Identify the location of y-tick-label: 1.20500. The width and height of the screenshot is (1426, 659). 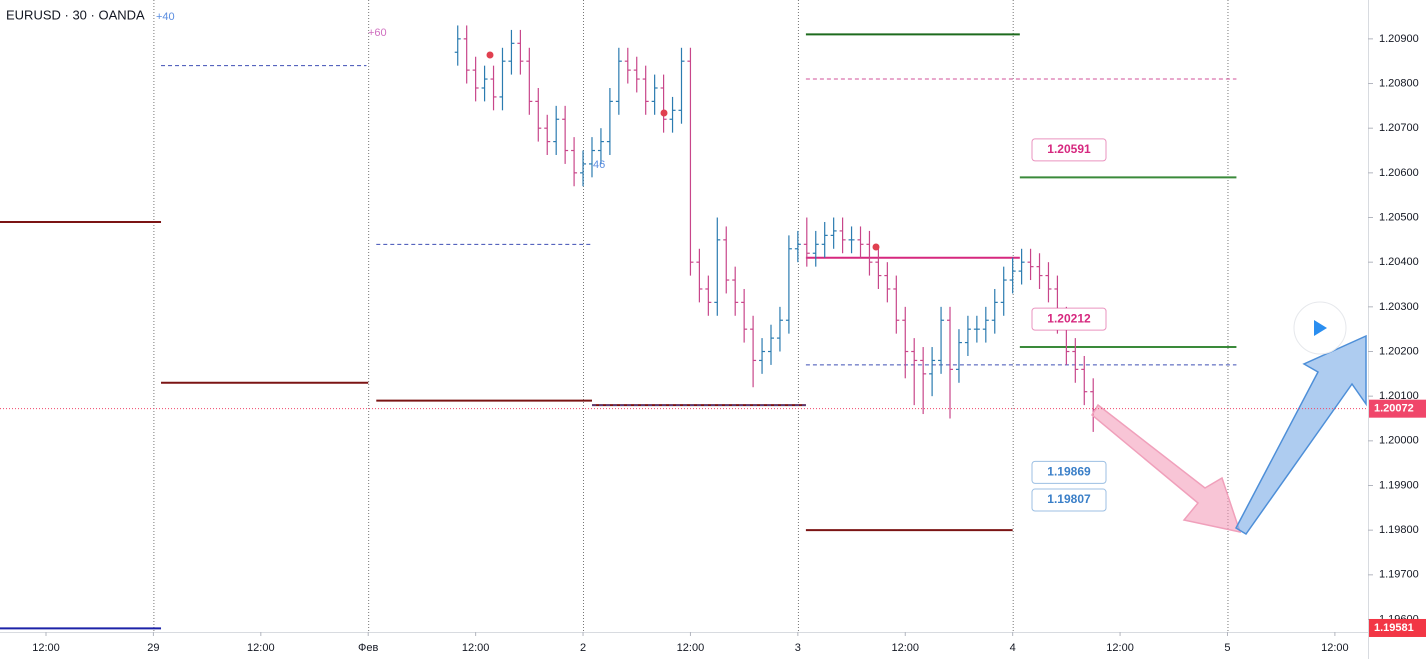
(1399, 217).